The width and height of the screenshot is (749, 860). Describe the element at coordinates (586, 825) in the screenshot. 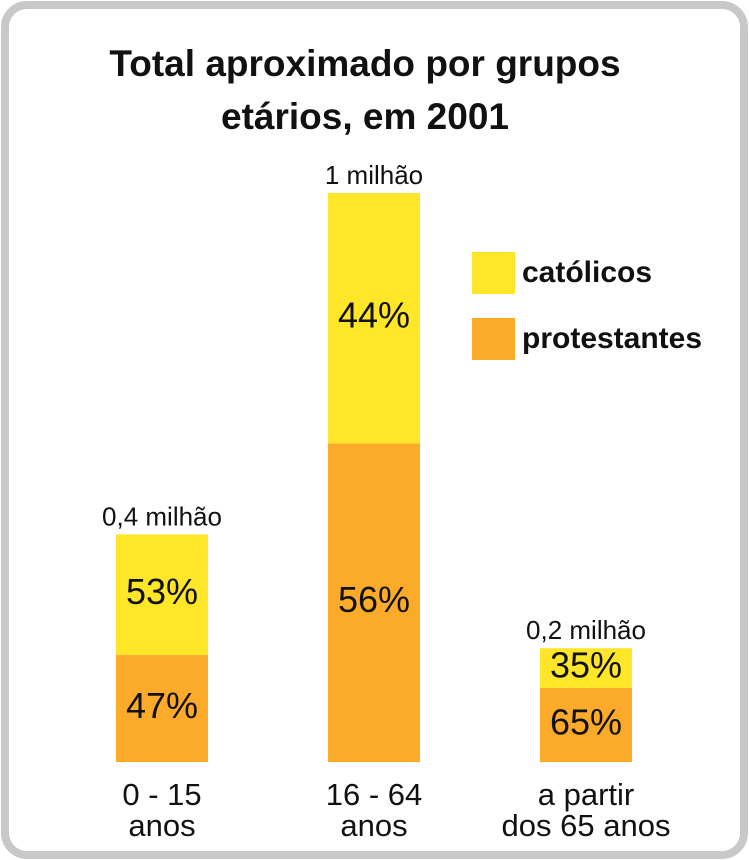

I see `x-tick-label: dos 65 anos` at that location.